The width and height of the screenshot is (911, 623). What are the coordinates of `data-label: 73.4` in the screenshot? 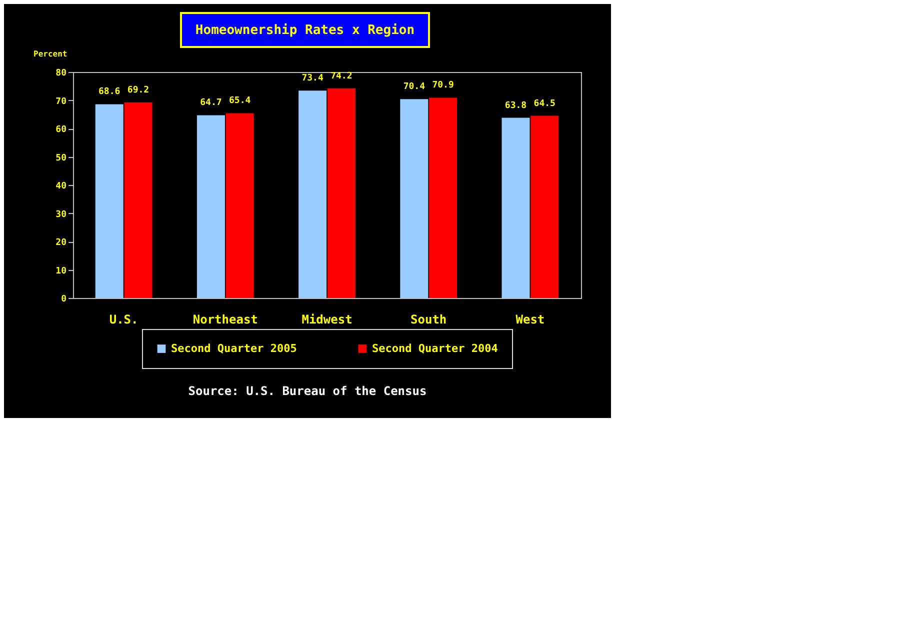 It's located at (313, 79).